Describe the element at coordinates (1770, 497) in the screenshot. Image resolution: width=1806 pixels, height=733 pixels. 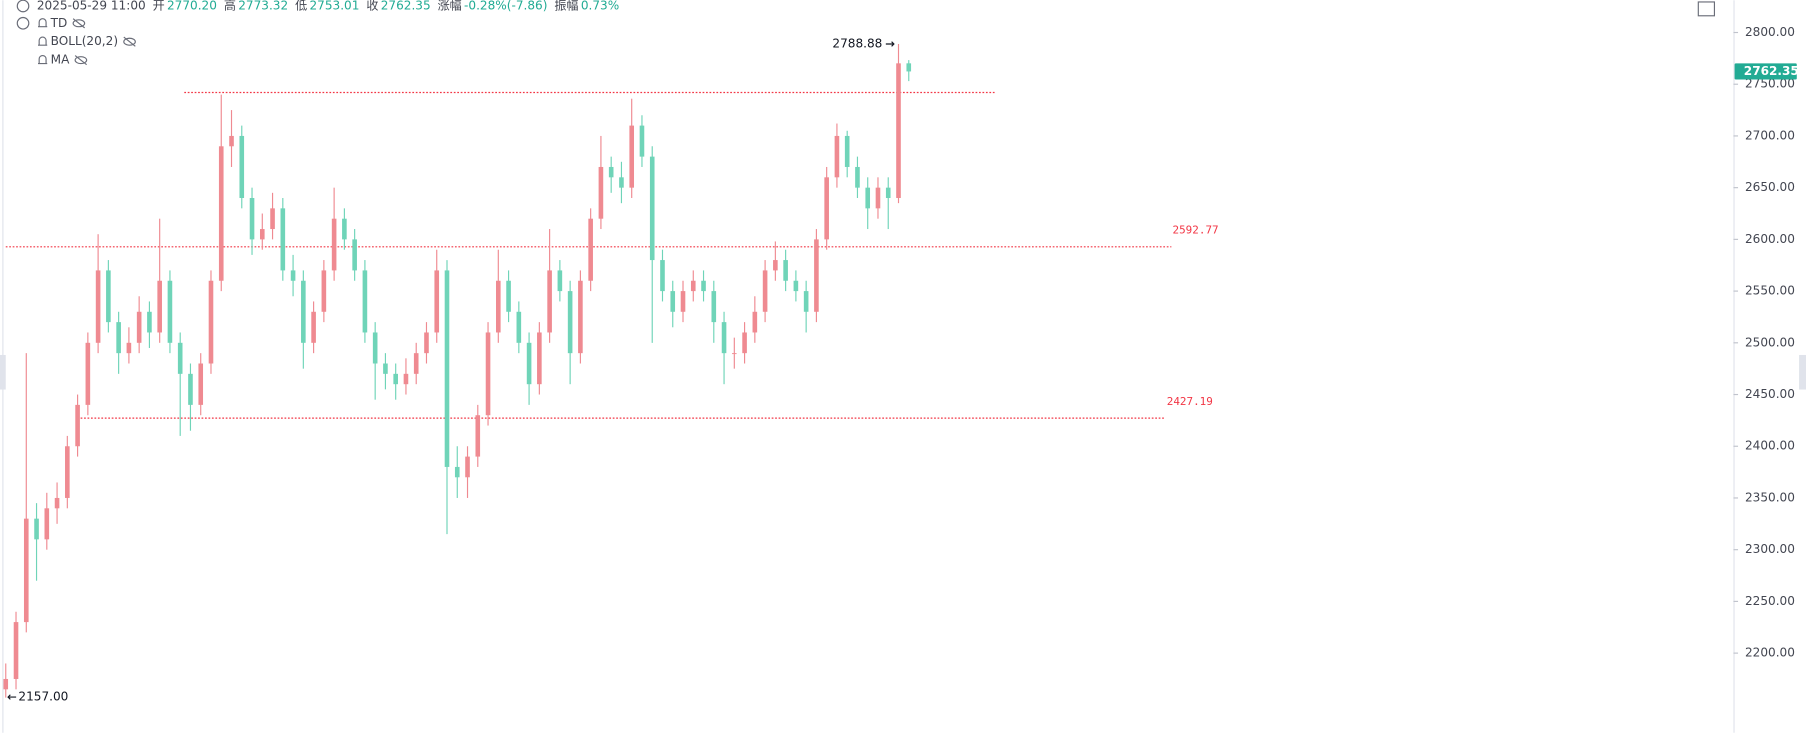
I see `y-tick-label: 2350.00` at that location.